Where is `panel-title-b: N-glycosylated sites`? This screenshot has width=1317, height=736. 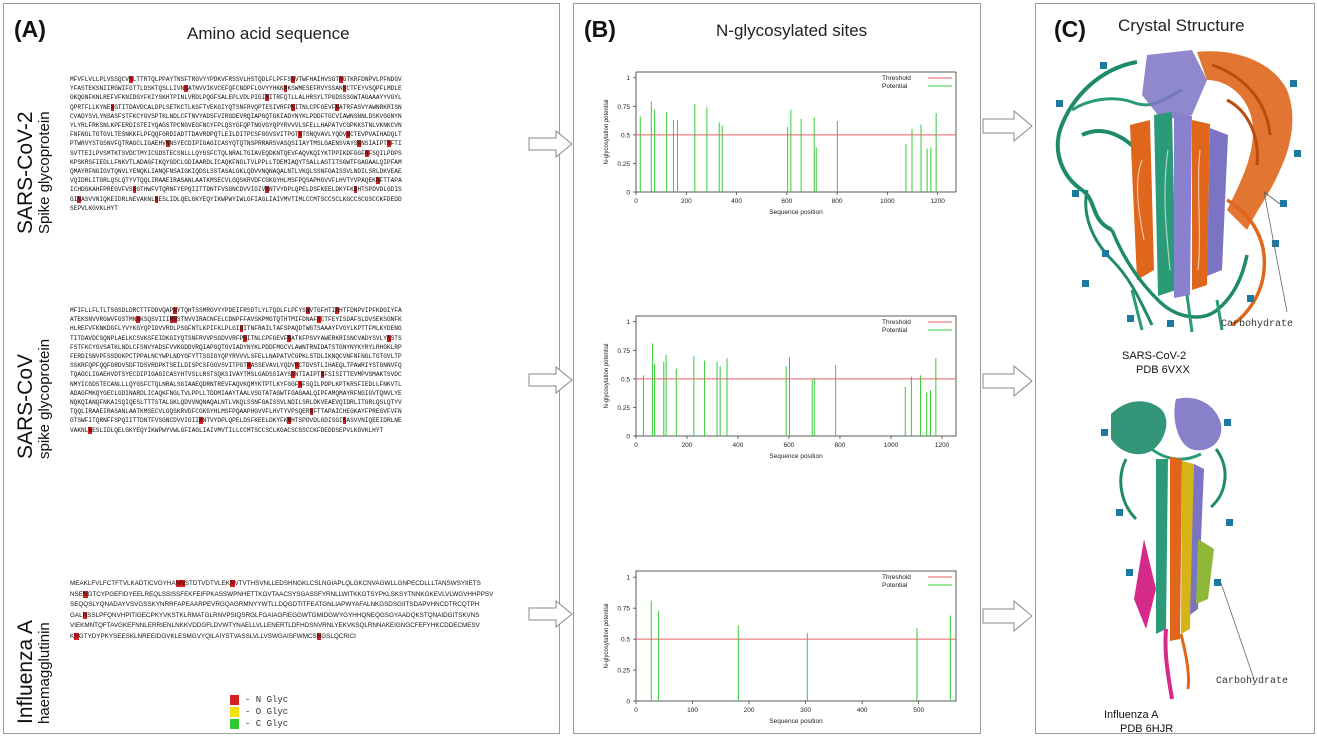
panel-title-b: N-glycosylated sites is located at coordinates (792, 30).